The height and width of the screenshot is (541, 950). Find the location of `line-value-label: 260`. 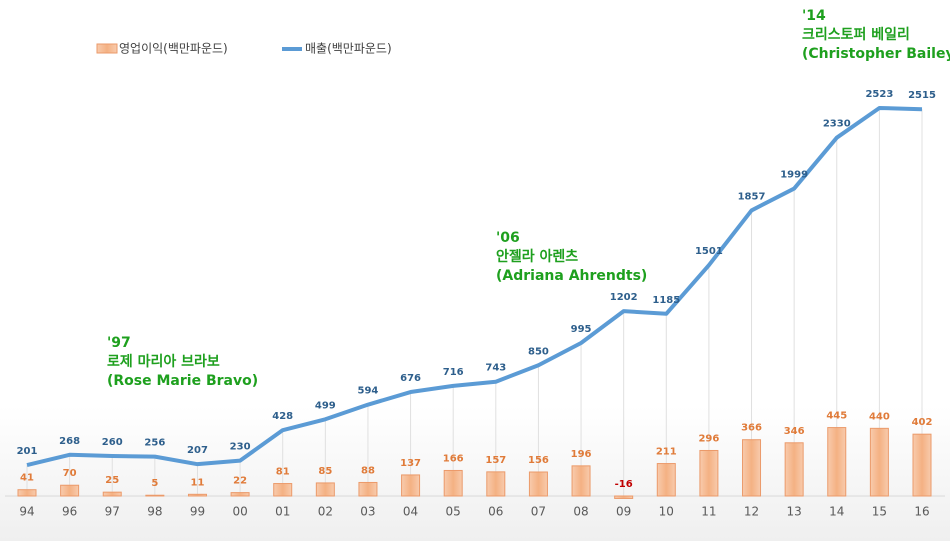

line-value-label: 260 is located at coordinates (112, 442).